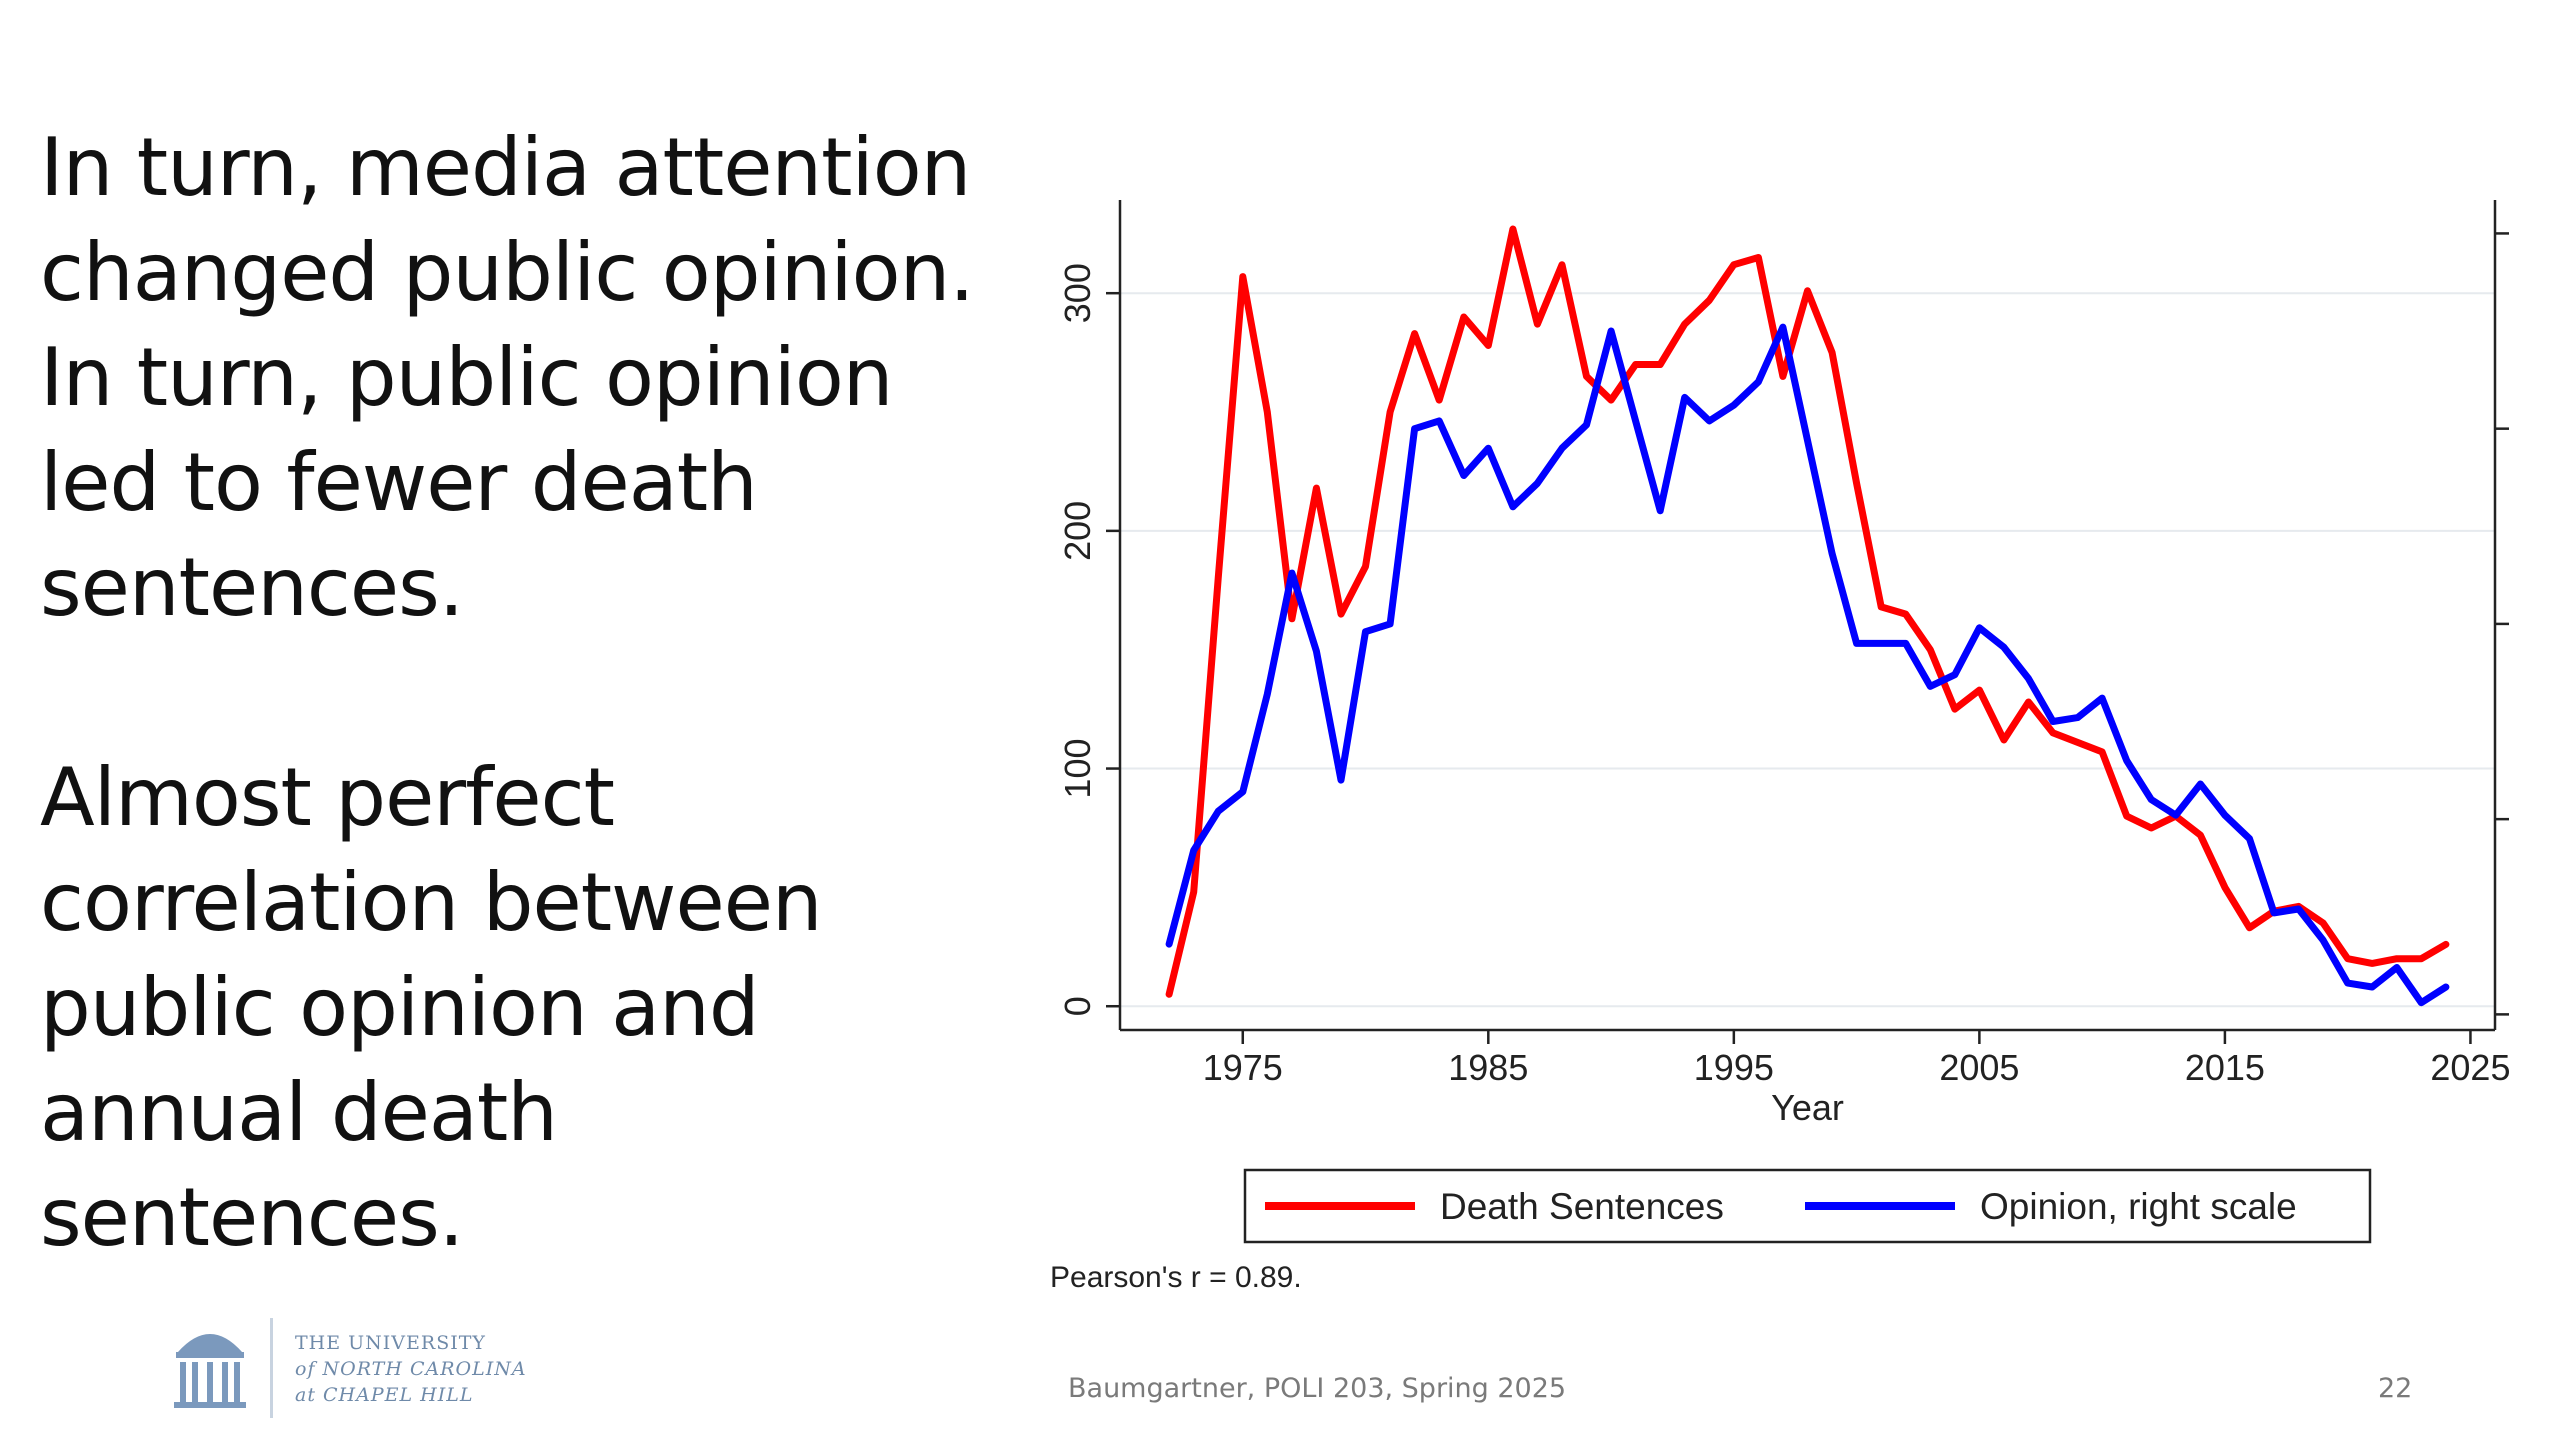  What do you see at coordinates (1734, 1067) in the screenshot?
I see `x-axis-tick-label: 1995` at bounding box center [1734, 1067].